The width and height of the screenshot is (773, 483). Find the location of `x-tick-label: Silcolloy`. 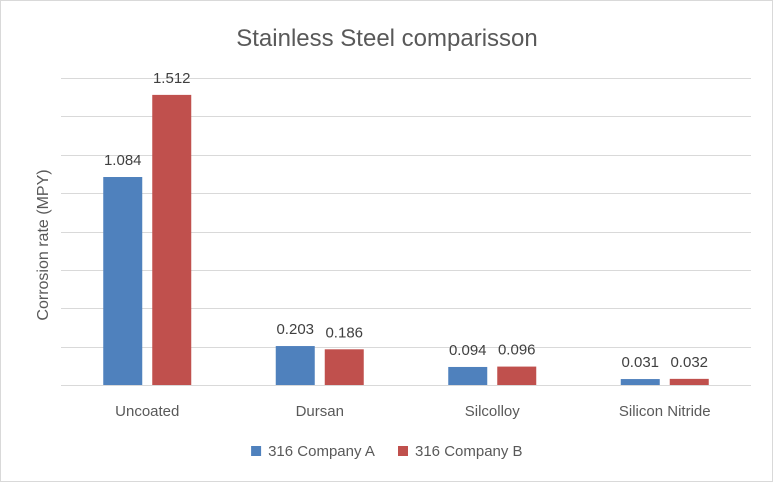

x-tick-label: Silcolloy is located at coordinates (493, 411).